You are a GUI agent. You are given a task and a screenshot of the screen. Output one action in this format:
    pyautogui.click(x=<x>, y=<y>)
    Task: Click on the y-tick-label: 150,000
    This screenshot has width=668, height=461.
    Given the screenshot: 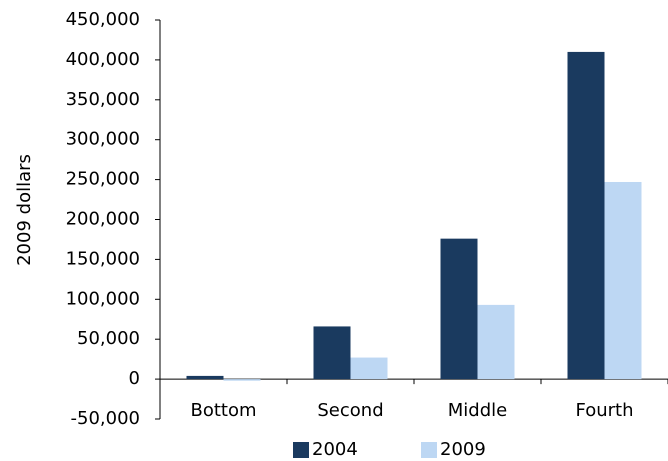 What is the action you would take?
    pyautogui.click(x=103, y=258)
    